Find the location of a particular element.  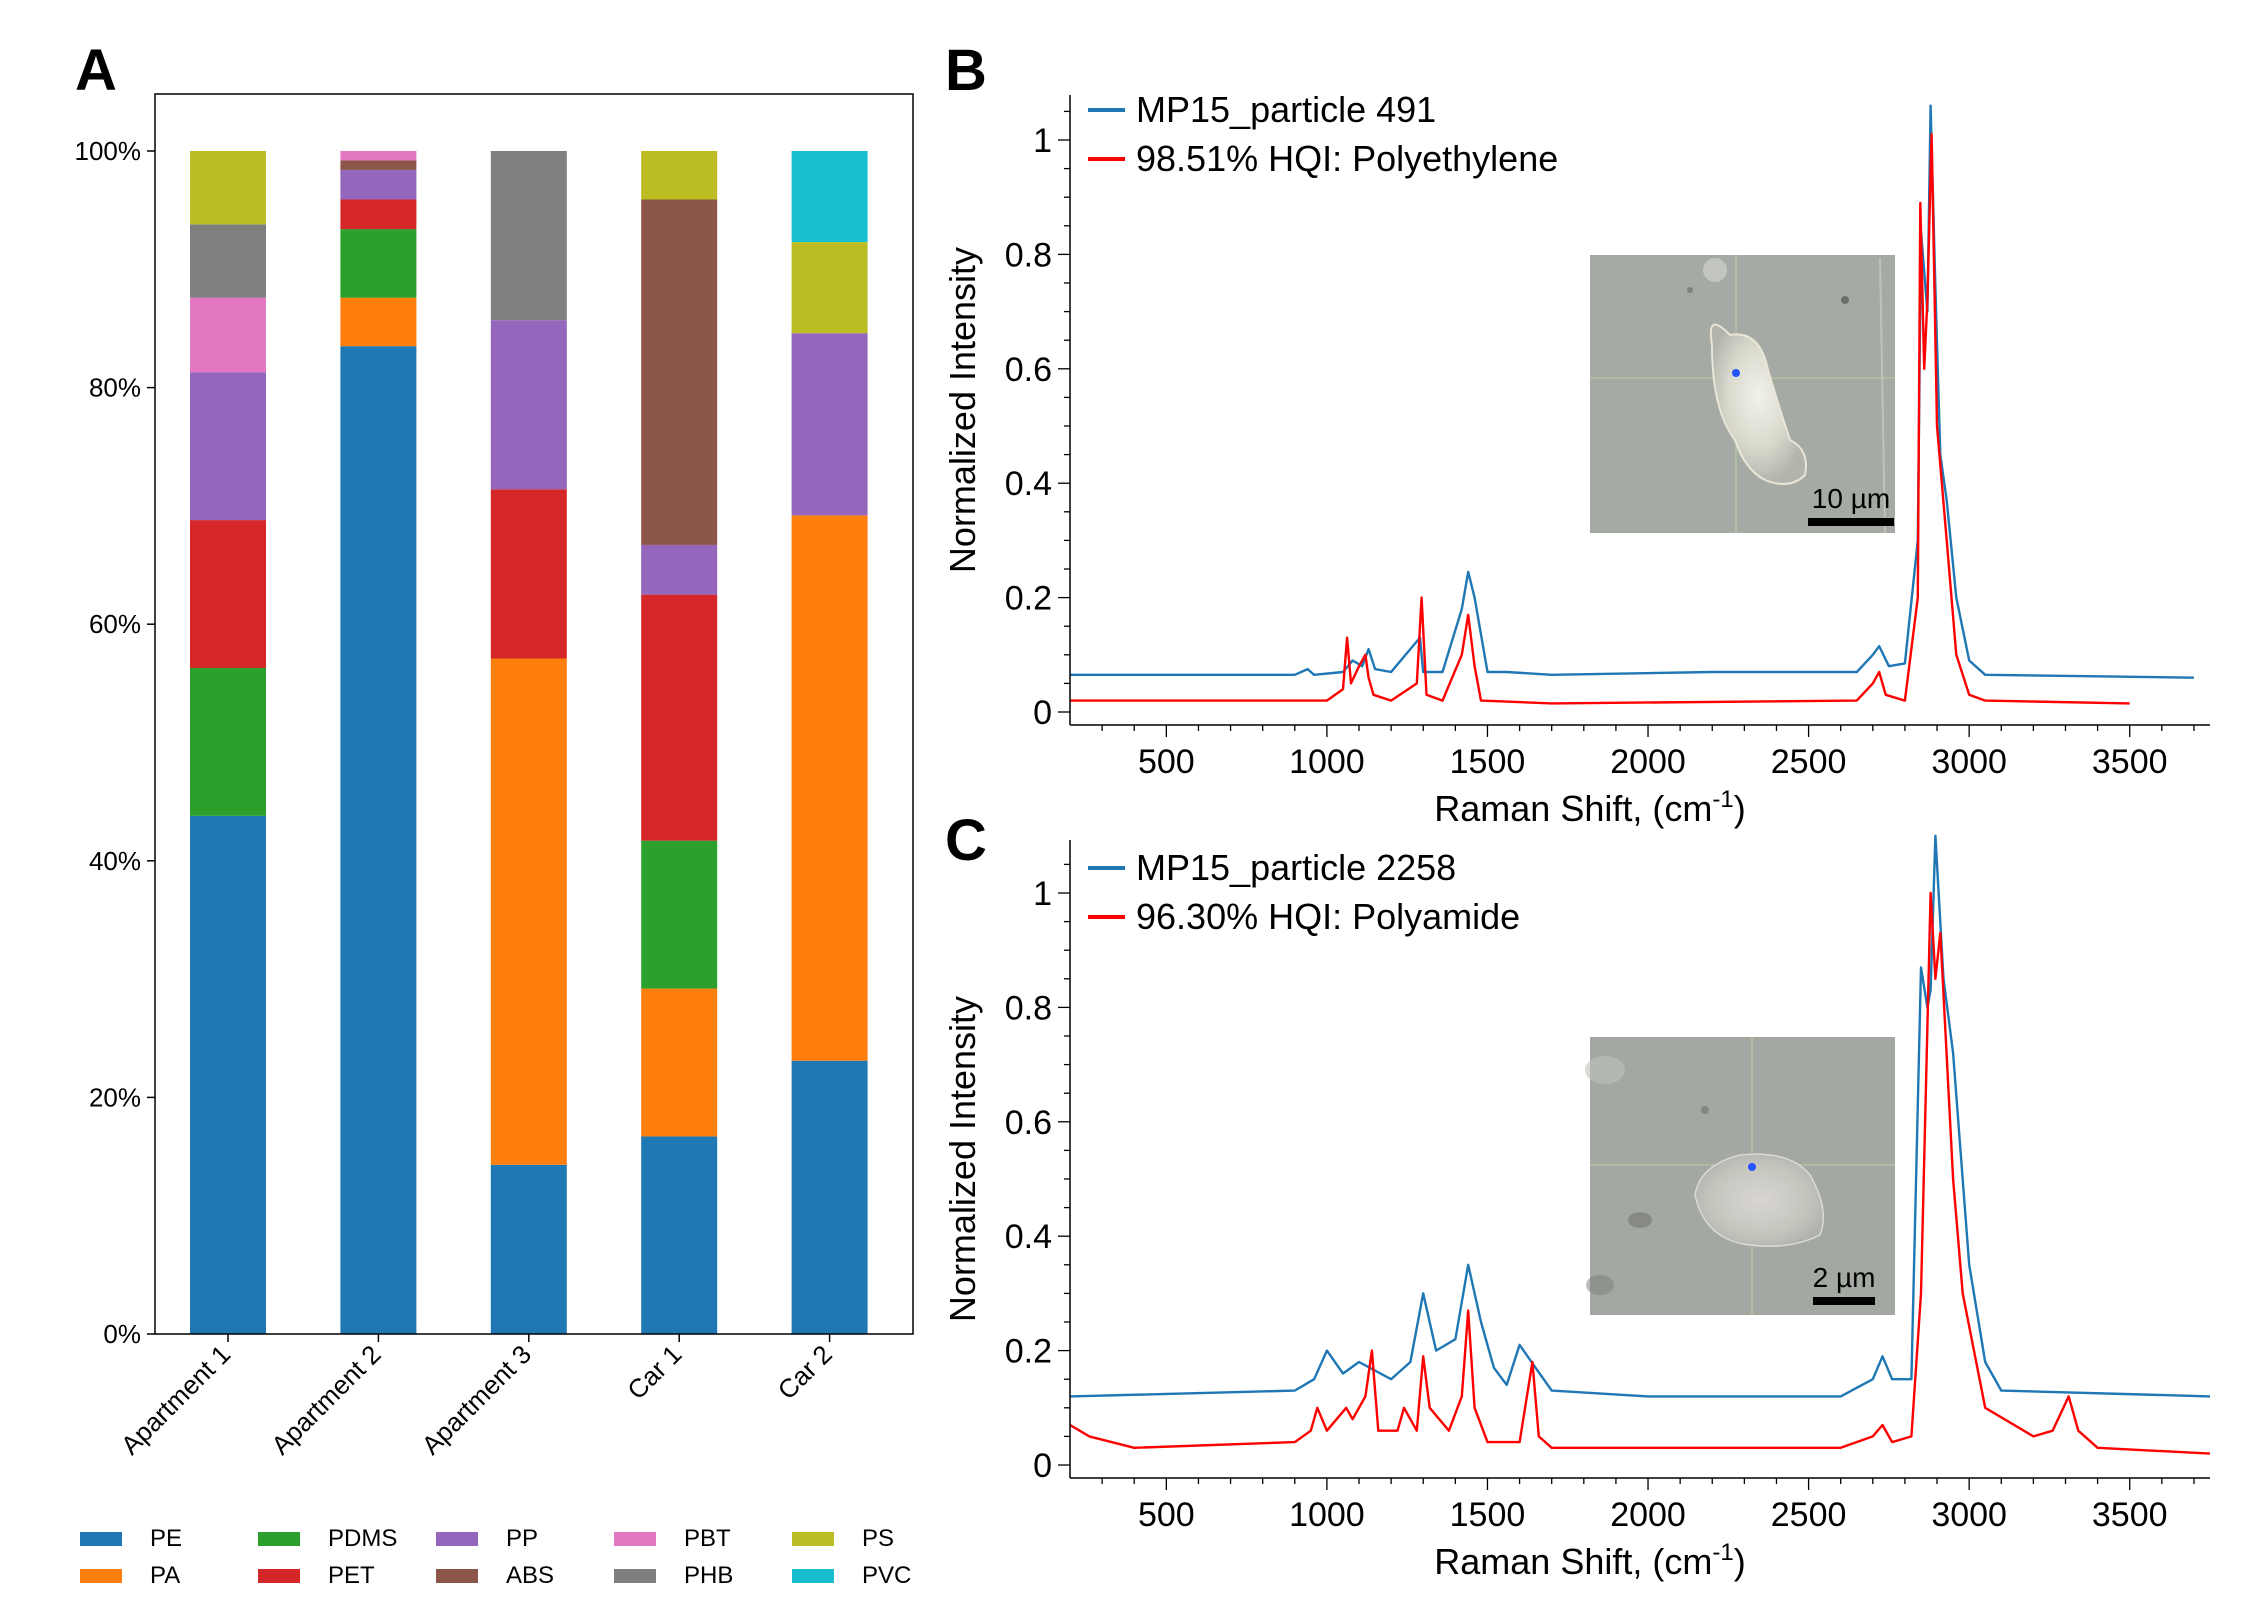

legend-swatch-pbt is located at coordinates (635, 1539).